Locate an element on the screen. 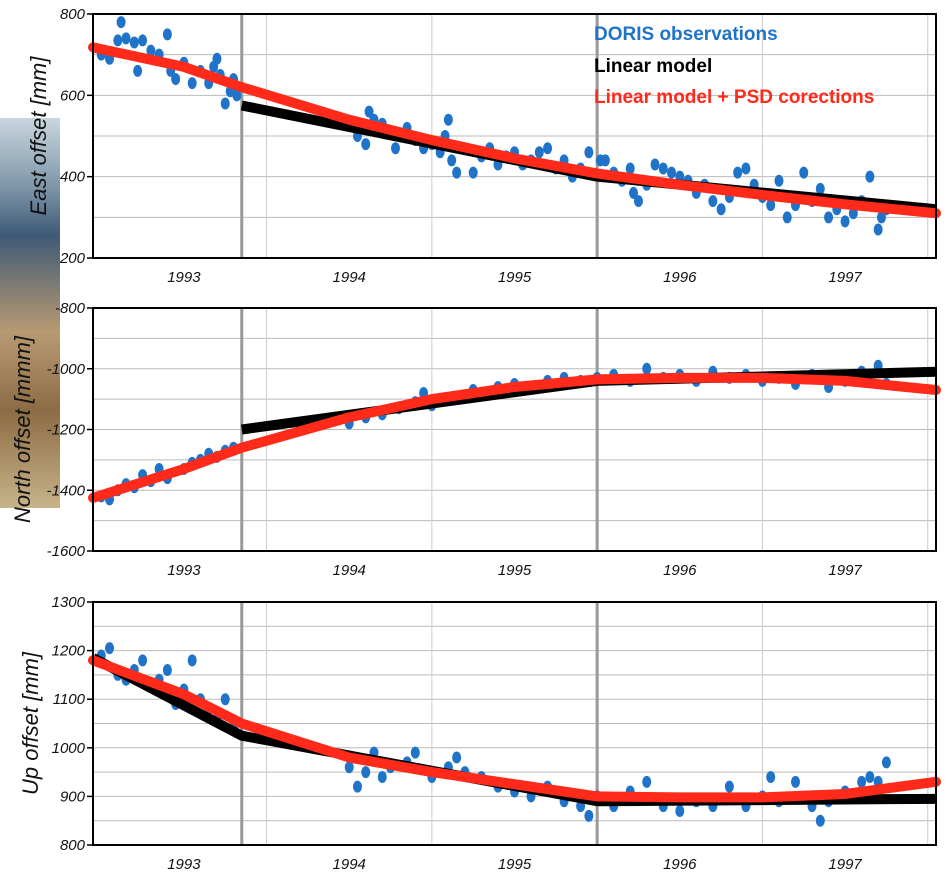 Image resolution: width=948 pixels, height=878 pixels. up-x-tick-label: 1993 is located at coordinates (184, 864).